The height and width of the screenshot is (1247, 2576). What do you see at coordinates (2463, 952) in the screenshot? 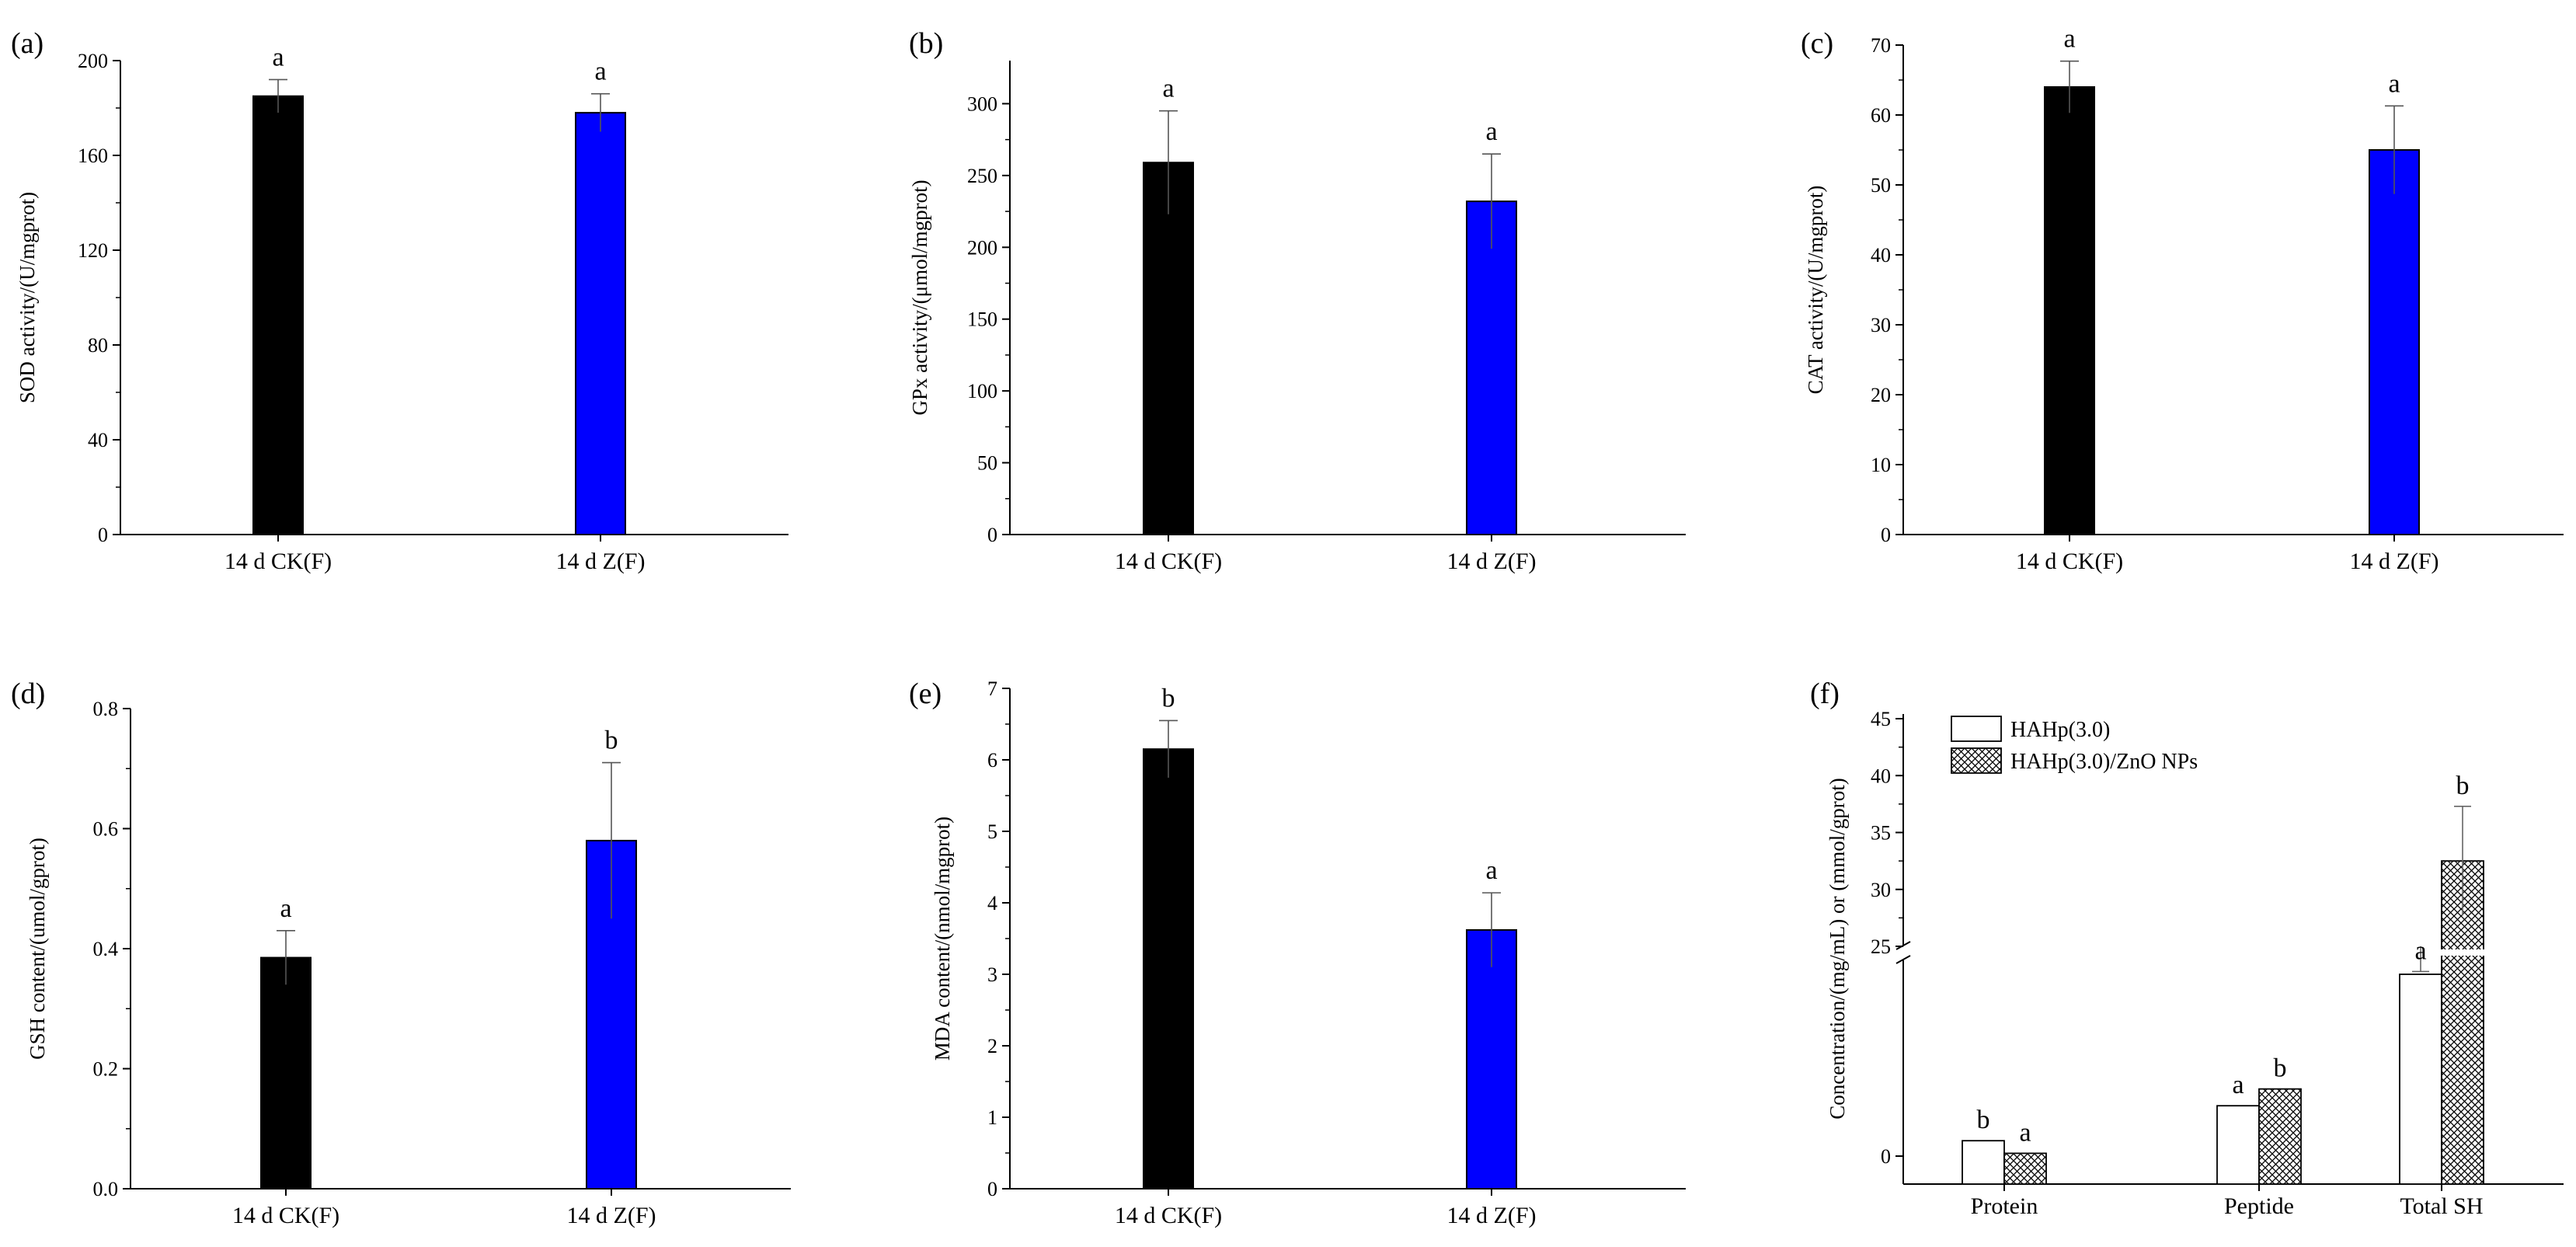
I see `axis-break-gap` at bounding box center [2463, 952].